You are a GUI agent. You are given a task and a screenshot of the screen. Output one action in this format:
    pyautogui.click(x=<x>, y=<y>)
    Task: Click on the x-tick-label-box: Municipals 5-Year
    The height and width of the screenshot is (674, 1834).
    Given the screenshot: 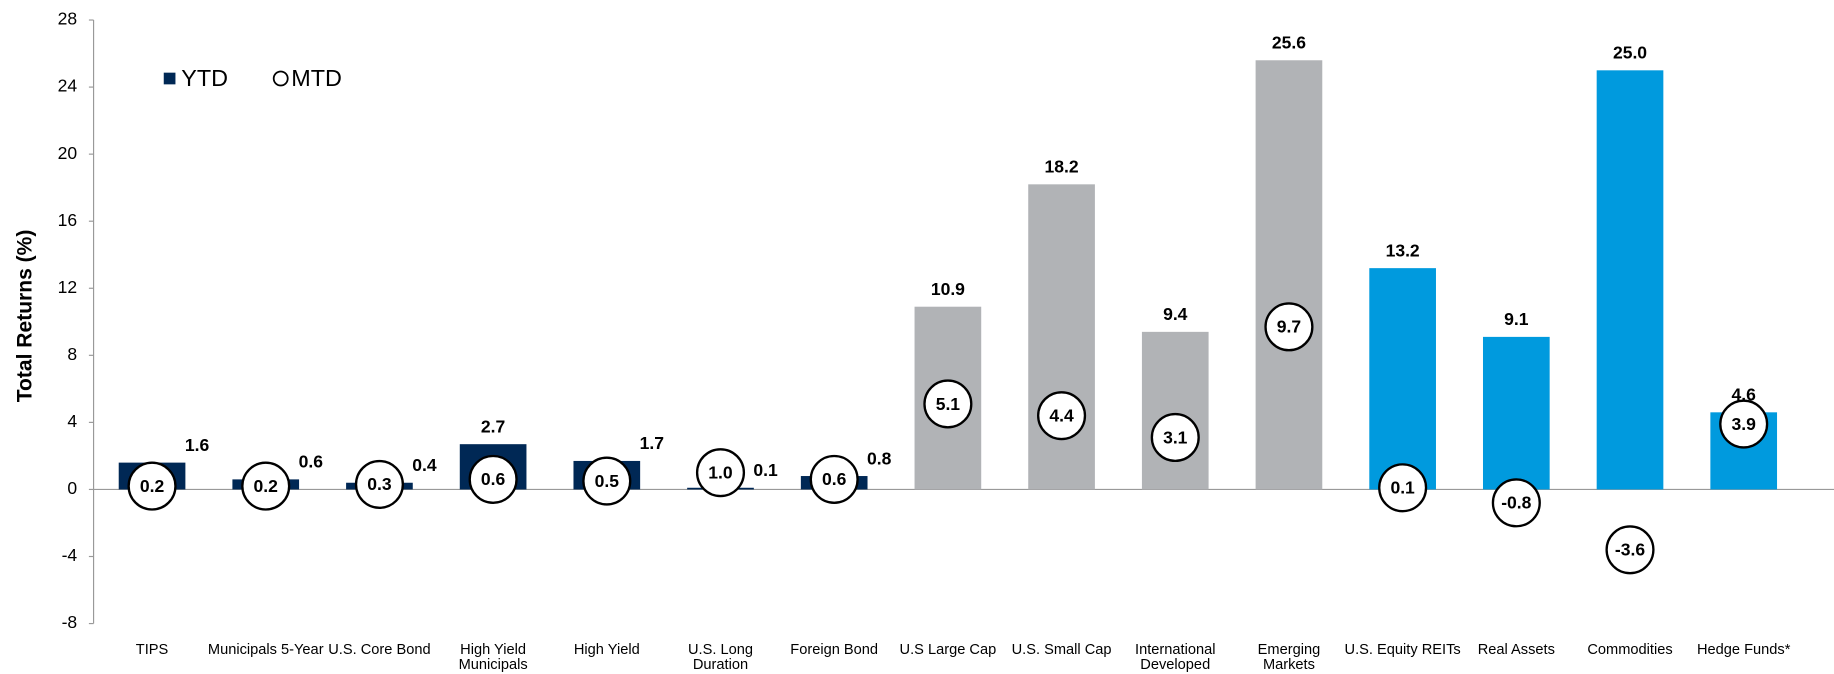 What is the action you would take?
    pyautogui.click(x=265, y=650)
    